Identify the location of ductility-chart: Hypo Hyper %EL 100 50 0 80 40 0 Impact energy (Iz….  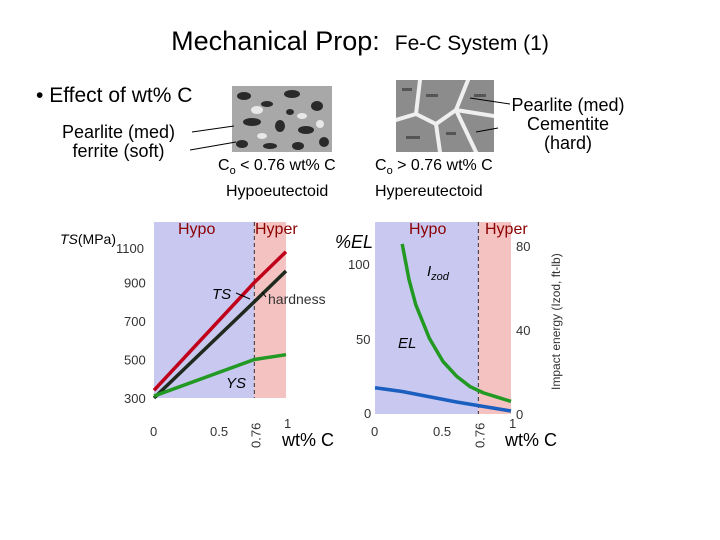
(449, 335).